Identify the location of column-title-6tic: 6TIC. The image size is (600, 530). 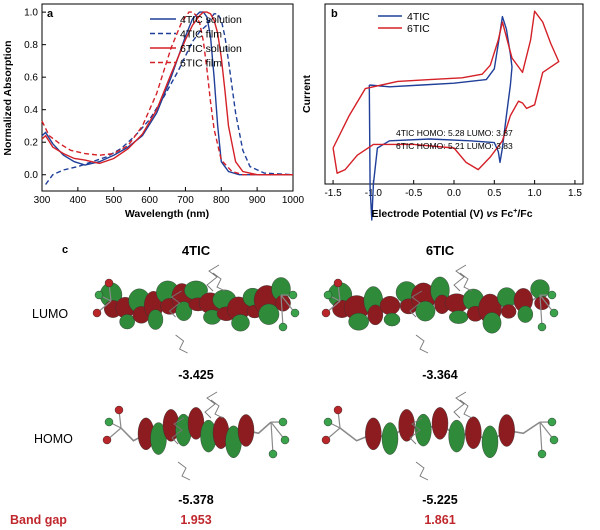
(440, 250).